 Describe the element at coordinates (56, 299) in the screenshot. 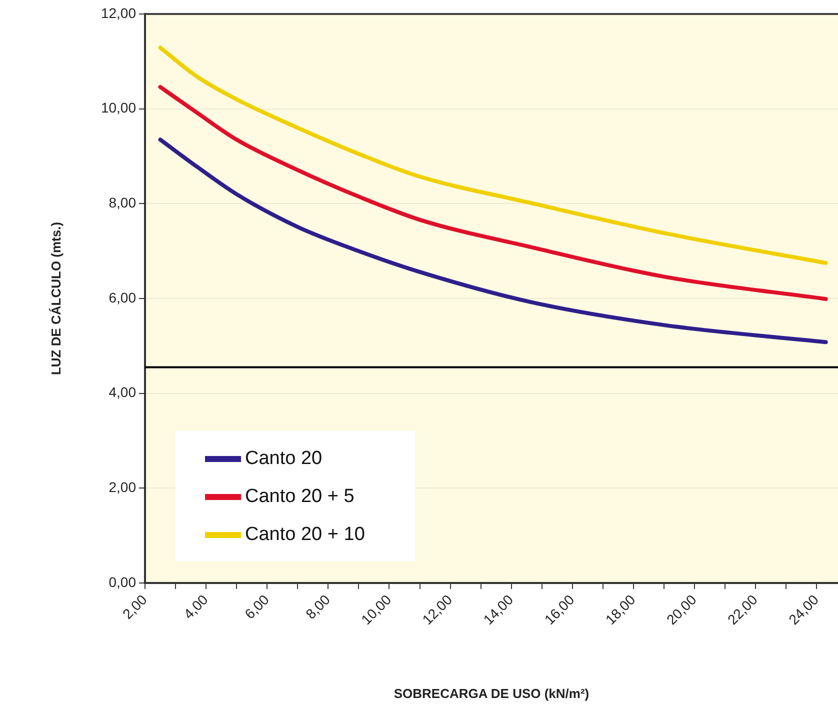

I see `y-axis-title: LUZ DE CÁLCULO (mts.)` at that location.